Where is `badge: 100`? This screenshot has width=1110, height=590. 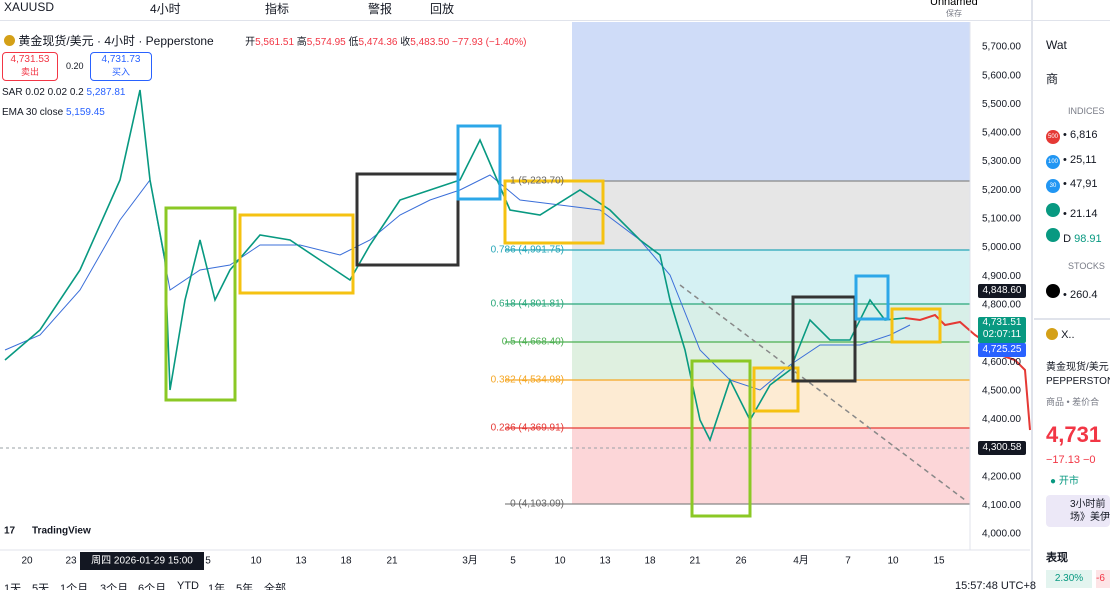 badge: 100 is located at coordinates (1053, 162).